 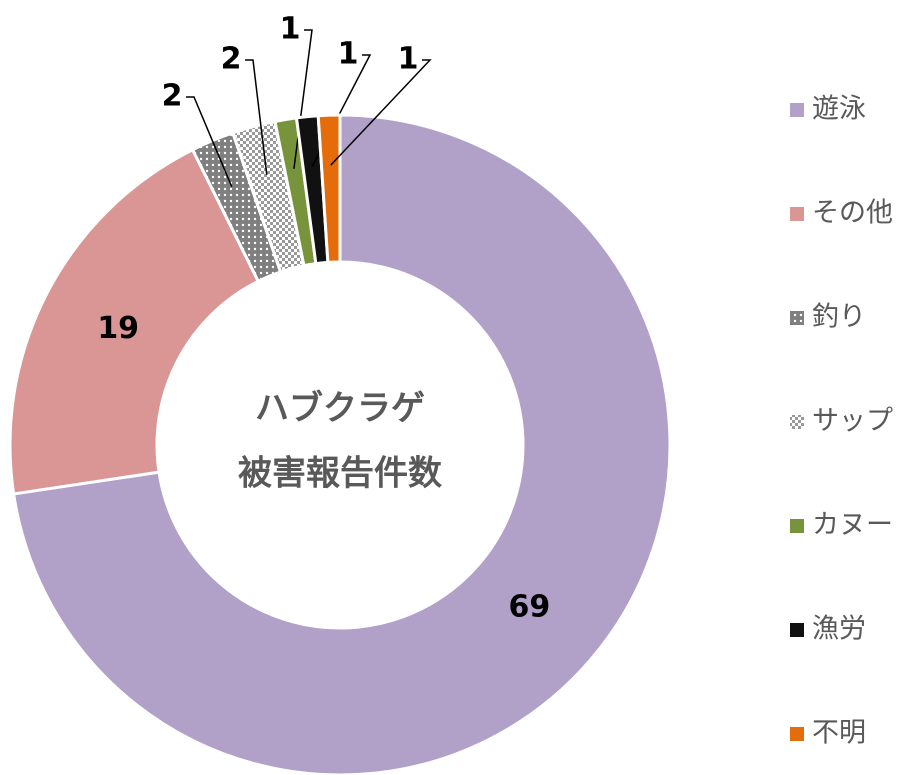 I want to click on data-label: 19, so click(x=118, y=328).